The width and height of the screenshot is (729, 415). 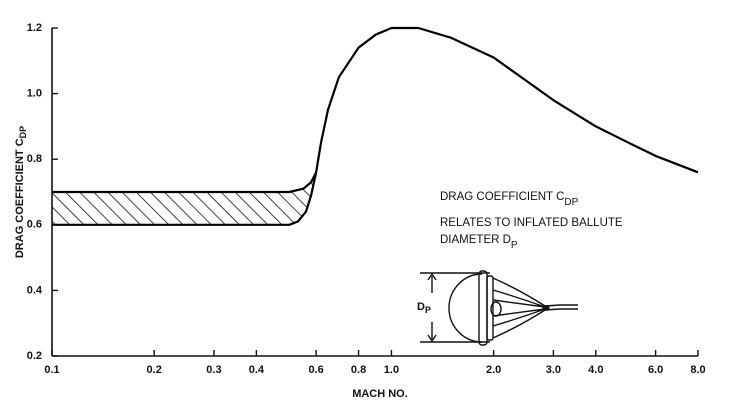 I want to click on x-axis-label: MACH NO., so click(x=380, y=394).